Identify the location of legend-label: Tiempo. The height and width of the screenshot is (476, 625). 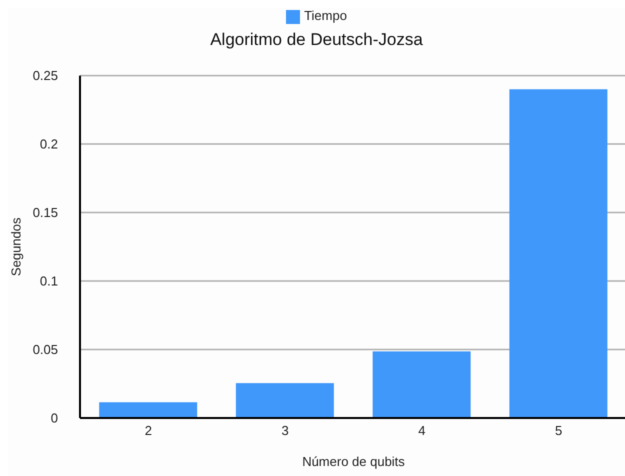
(325, 15).